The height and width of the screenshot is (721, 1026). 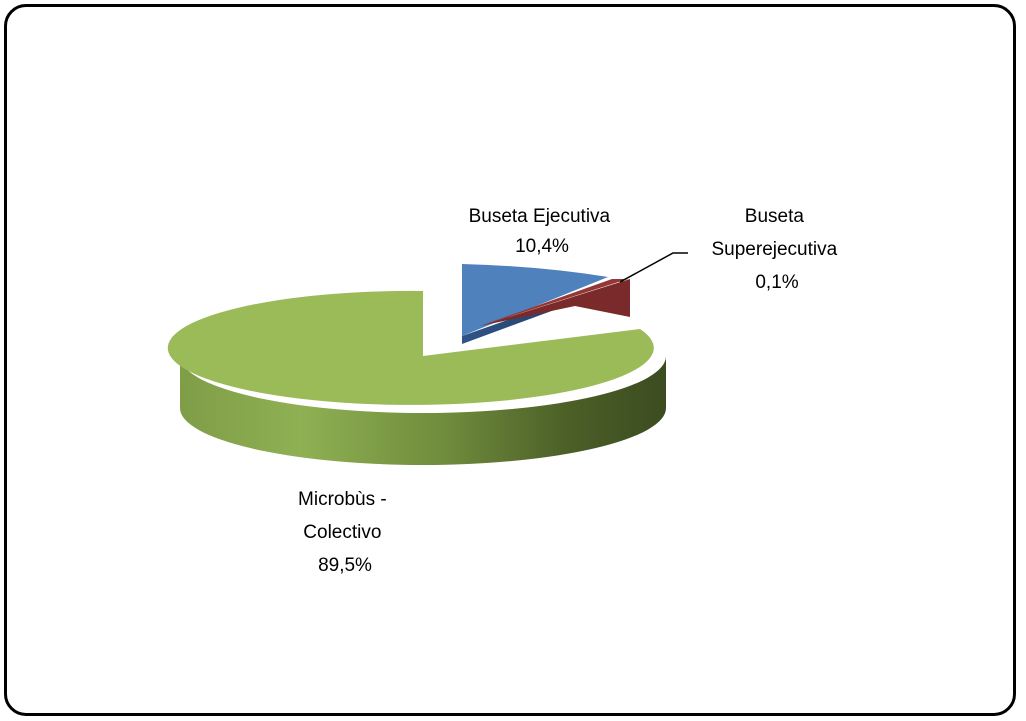 What do you see at coordinates (542, 246) in the screenshot?
I see `label-buseta-ejecutiva-value: 10,4%` at bounding box center [542, 246].